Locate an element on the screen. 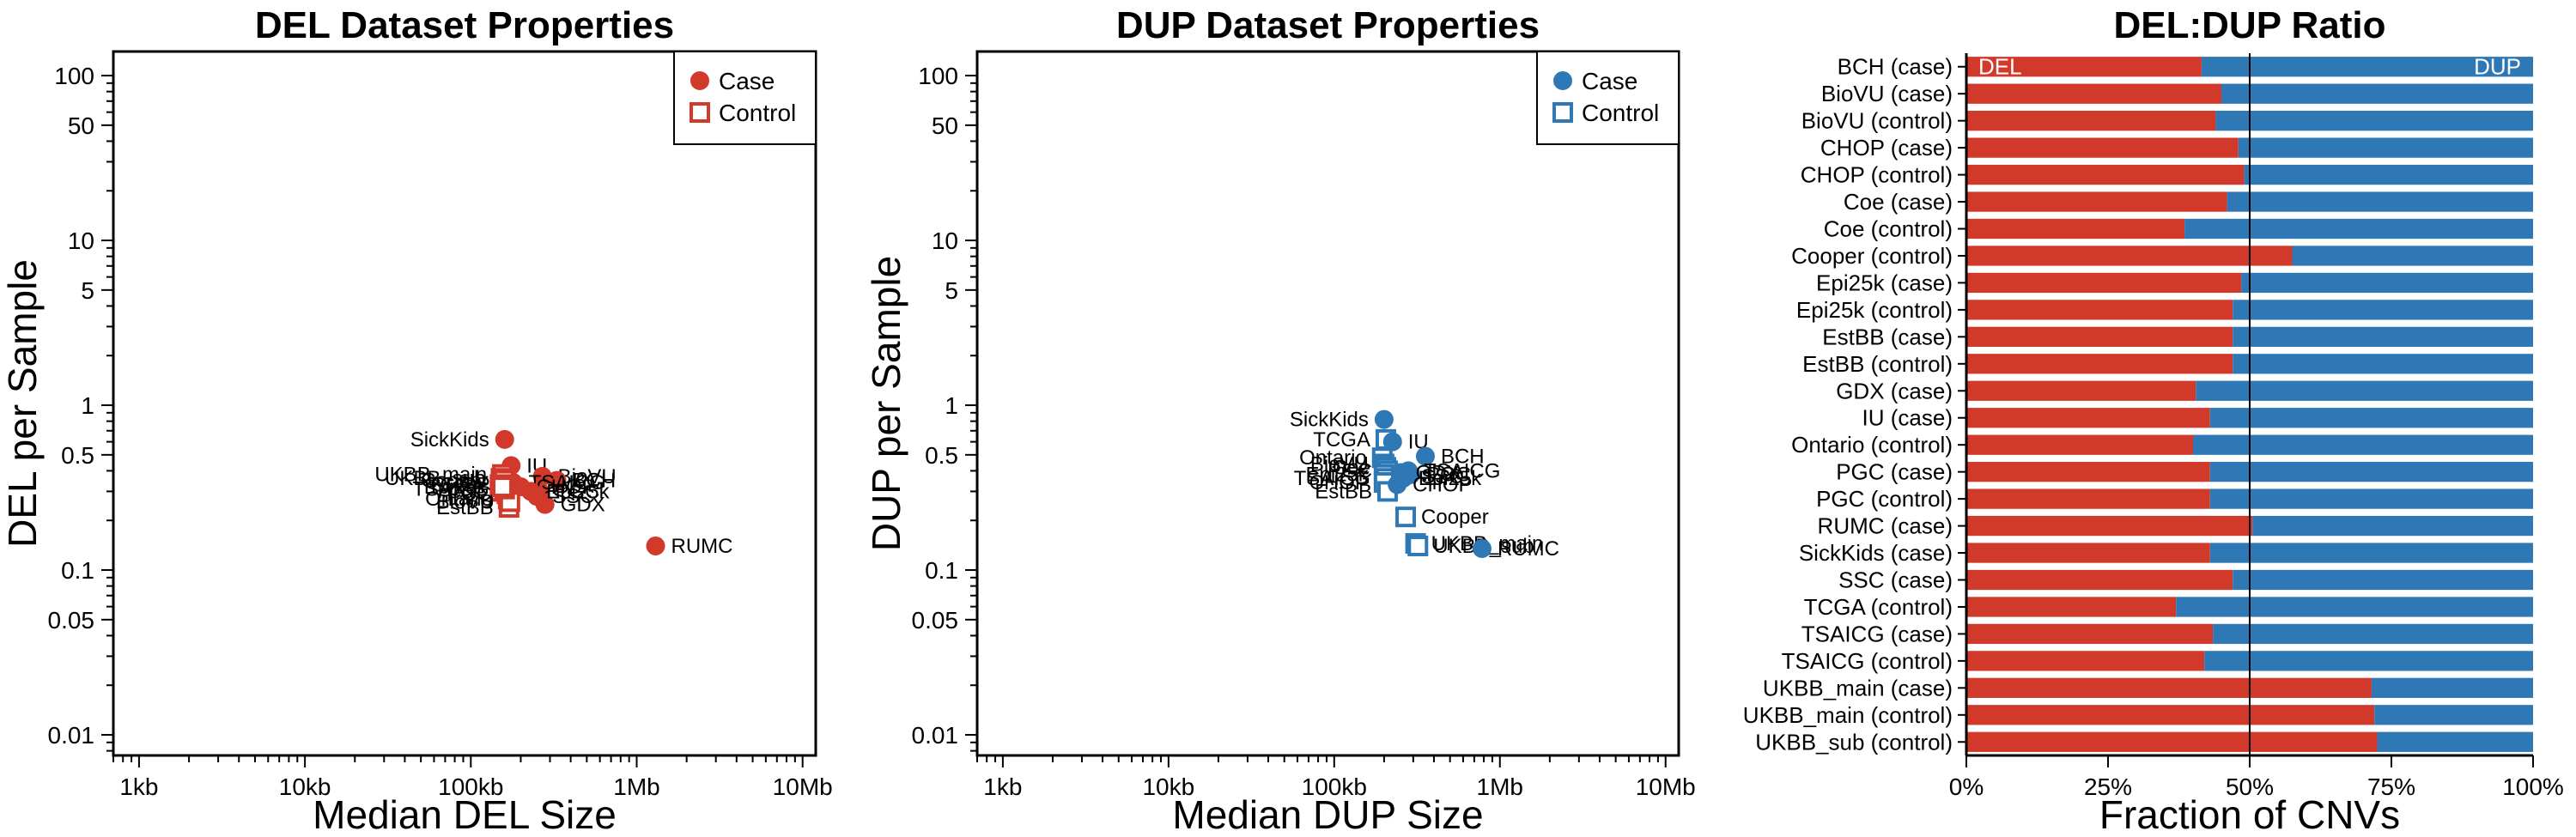 This screenshot has height=837, width=2576. ratio-category-label: GDX (case) is located at coordinates (1894, 390).